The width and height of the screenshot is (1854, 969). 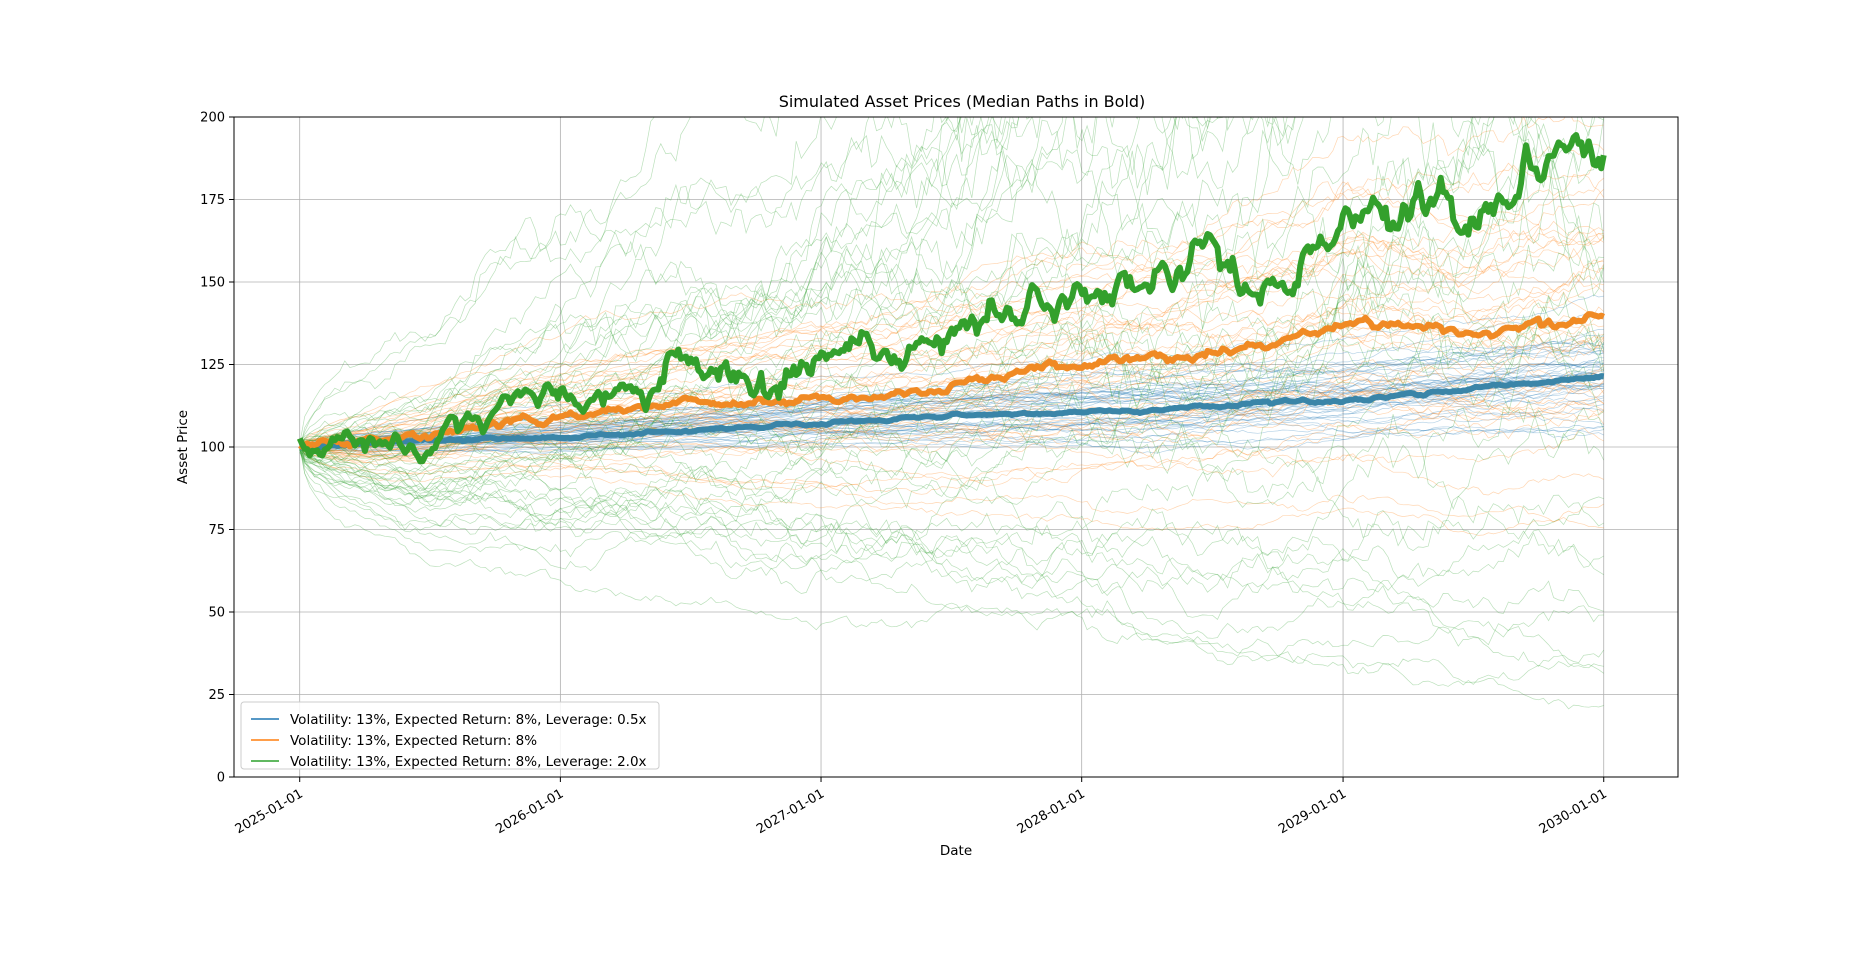 I want to click on y-tick-label: 50, so click(x=216, y=613).